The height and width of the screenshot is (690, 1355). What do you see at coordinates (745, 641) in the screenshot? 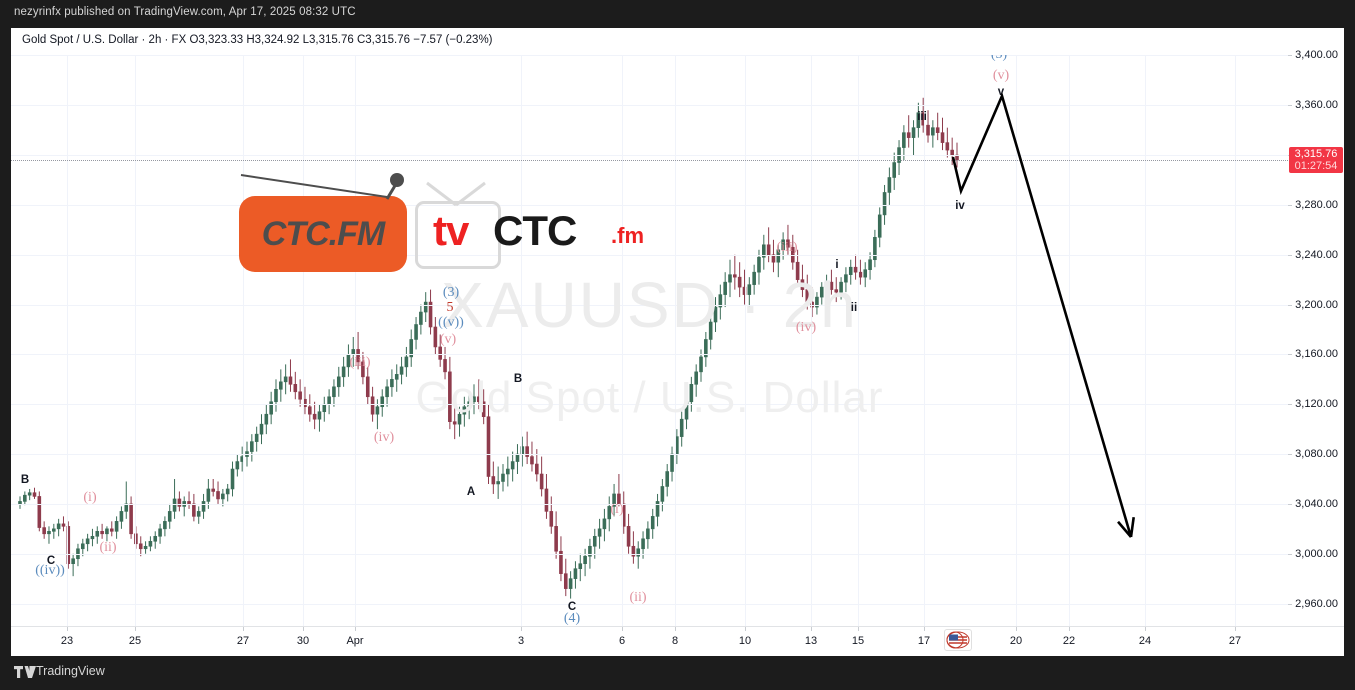
I see `time-axis-label: 10` at bounding box center [745, 641].